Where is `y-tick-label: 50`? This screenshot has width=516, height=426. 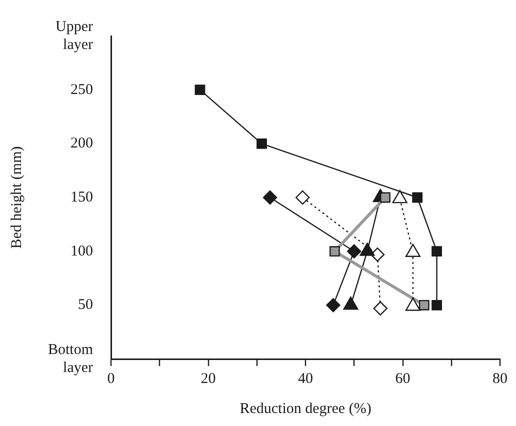
y-tick-label: 50 is located at coordinates (86, 305).